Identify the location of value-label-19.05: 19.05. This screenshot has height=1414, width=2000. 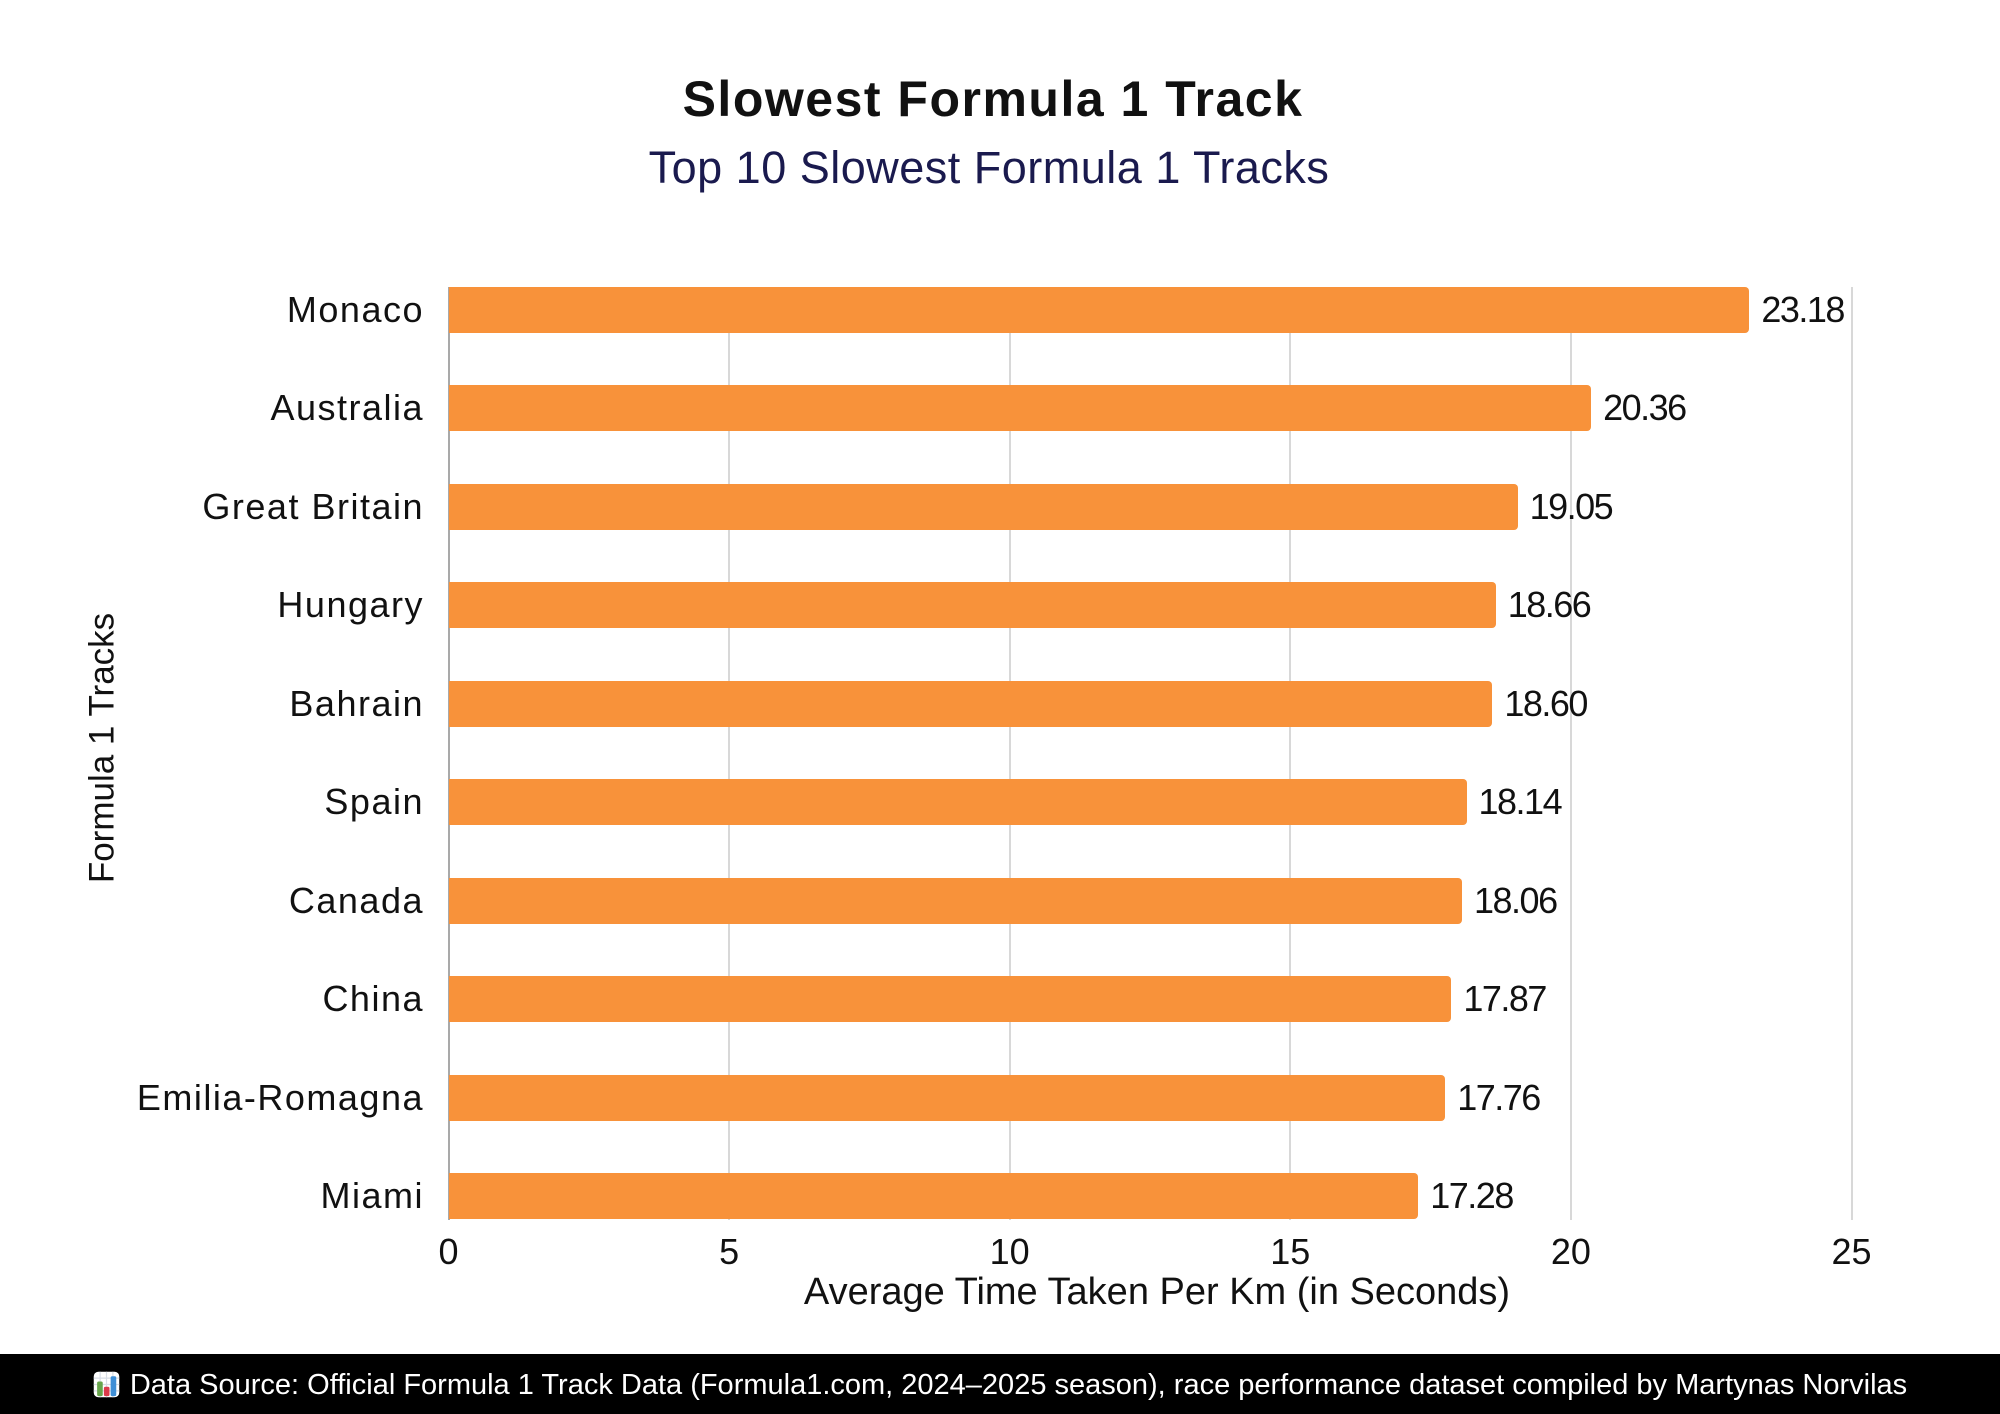
(1571, 506).